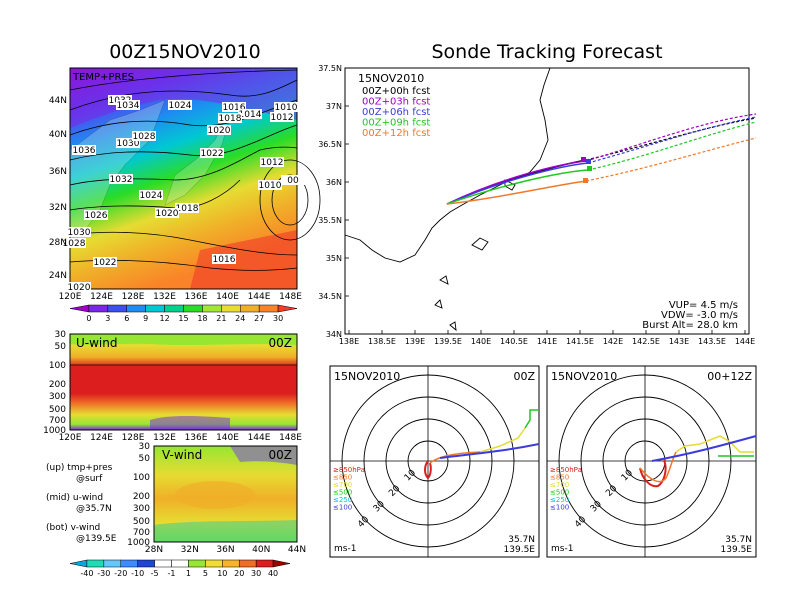  What do you see at coordinates (273, 573) in the screenshot?
I see `wind-colorbar-tick: 40` at bounding box center [273, 573].